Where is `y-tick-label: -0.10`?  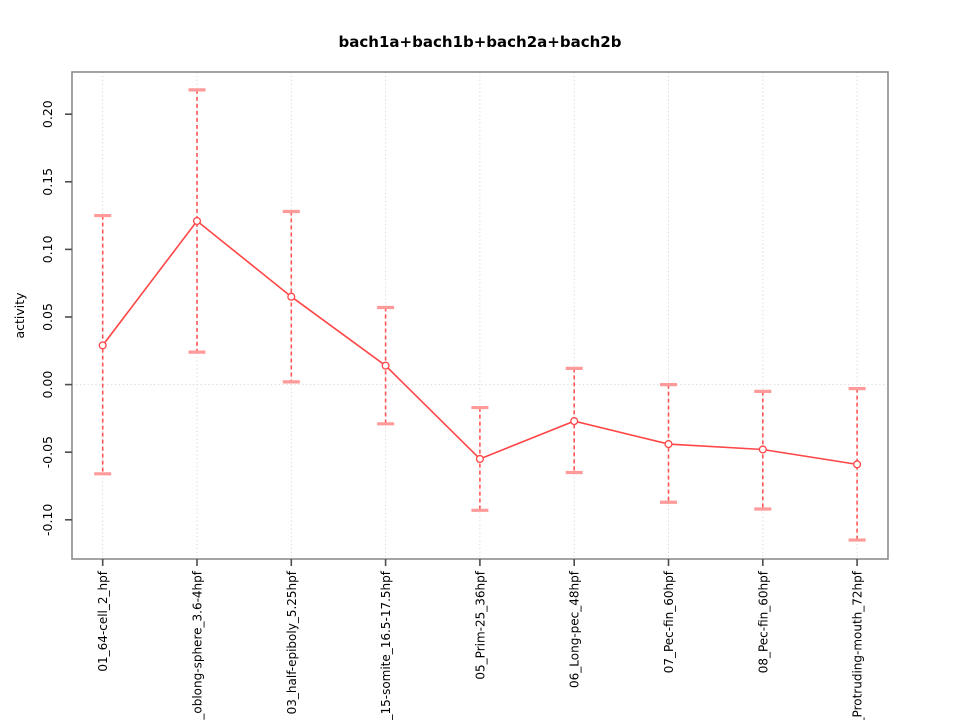 y-tick-label: -0.10 is located at coordinates (47, 520).